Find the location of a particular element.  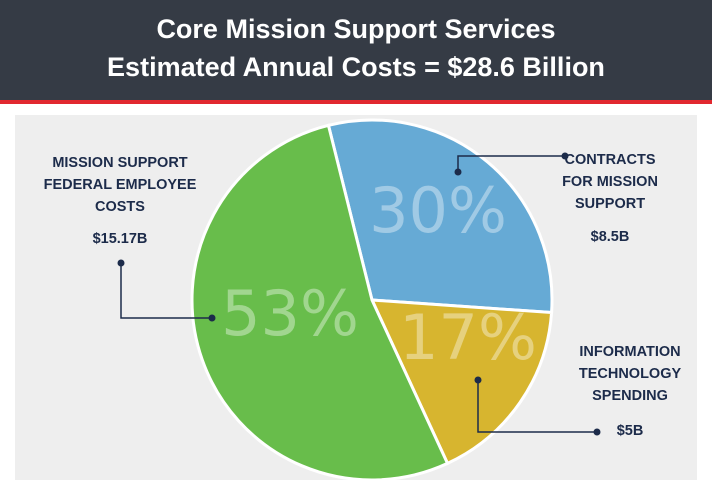

amount-label: $15.17B is located at coordinates (120, 239).